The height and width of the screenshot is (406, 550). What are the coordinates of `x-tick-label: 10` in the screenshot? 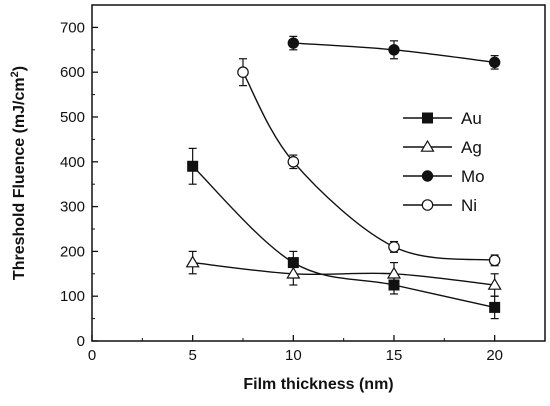 It's located at (293, 355).